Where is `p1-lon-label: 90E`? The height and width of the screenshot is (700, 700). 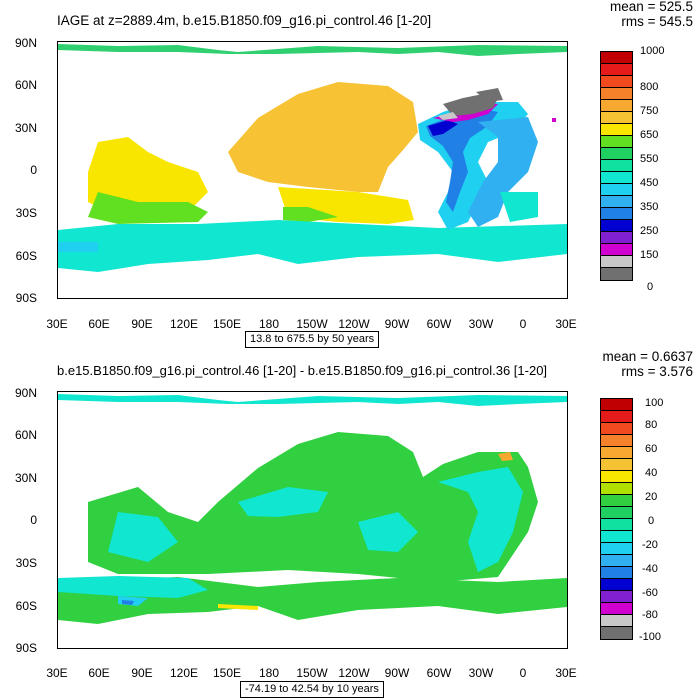
p1-lon-label: 90E is located at coordinates (142, 324).